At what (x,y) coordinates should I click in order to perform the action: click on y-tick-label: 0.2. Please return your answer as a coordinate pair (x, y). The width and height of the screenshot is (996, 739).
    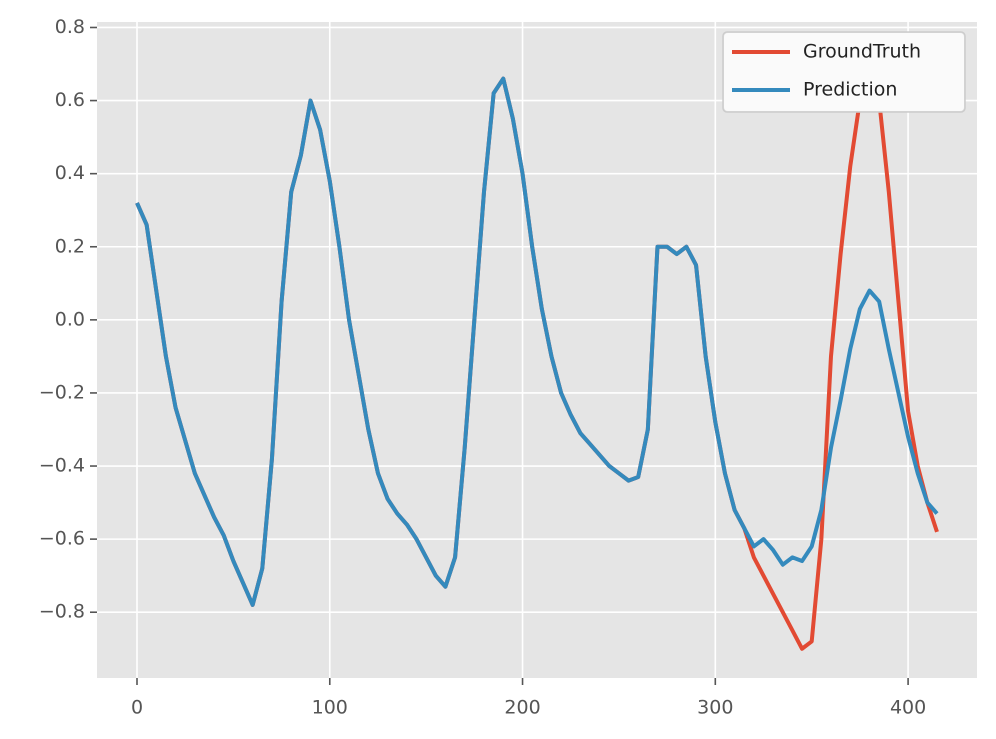
    Looking at the image, I should click on (70, 246).